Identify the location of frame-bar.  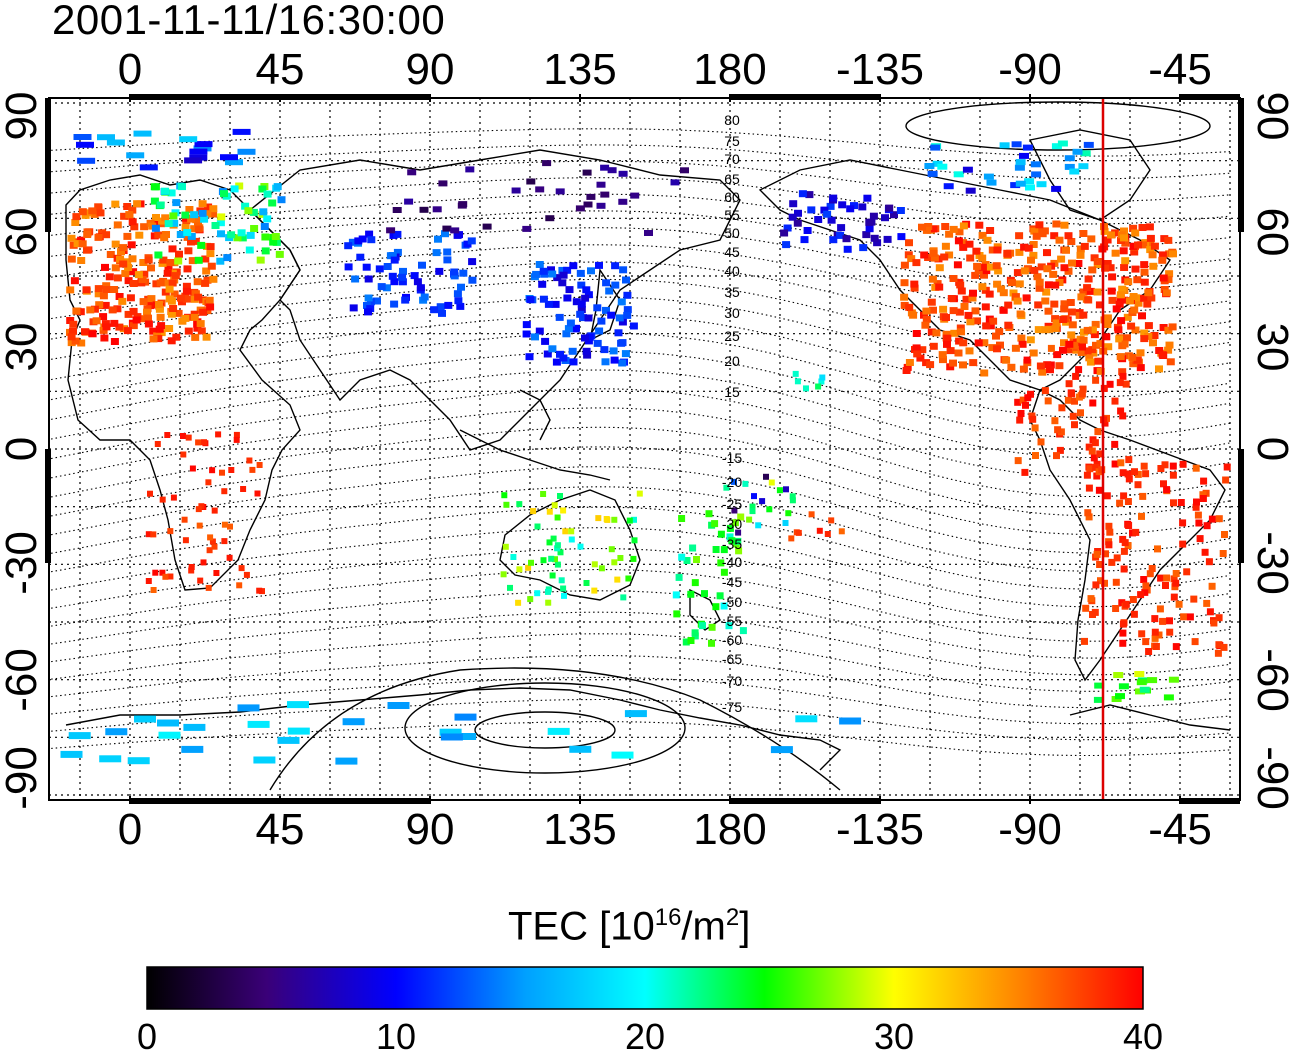
(48, 506).